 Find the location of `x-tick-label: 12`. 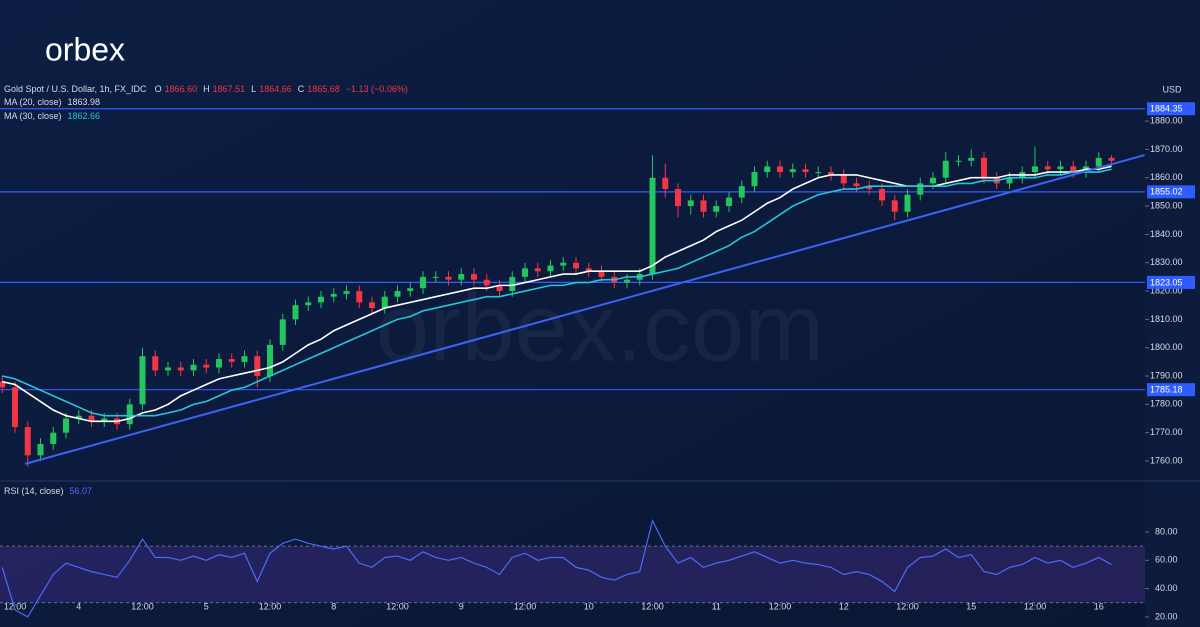

x-tick-label: 12 is located at coordinates (844, 606).